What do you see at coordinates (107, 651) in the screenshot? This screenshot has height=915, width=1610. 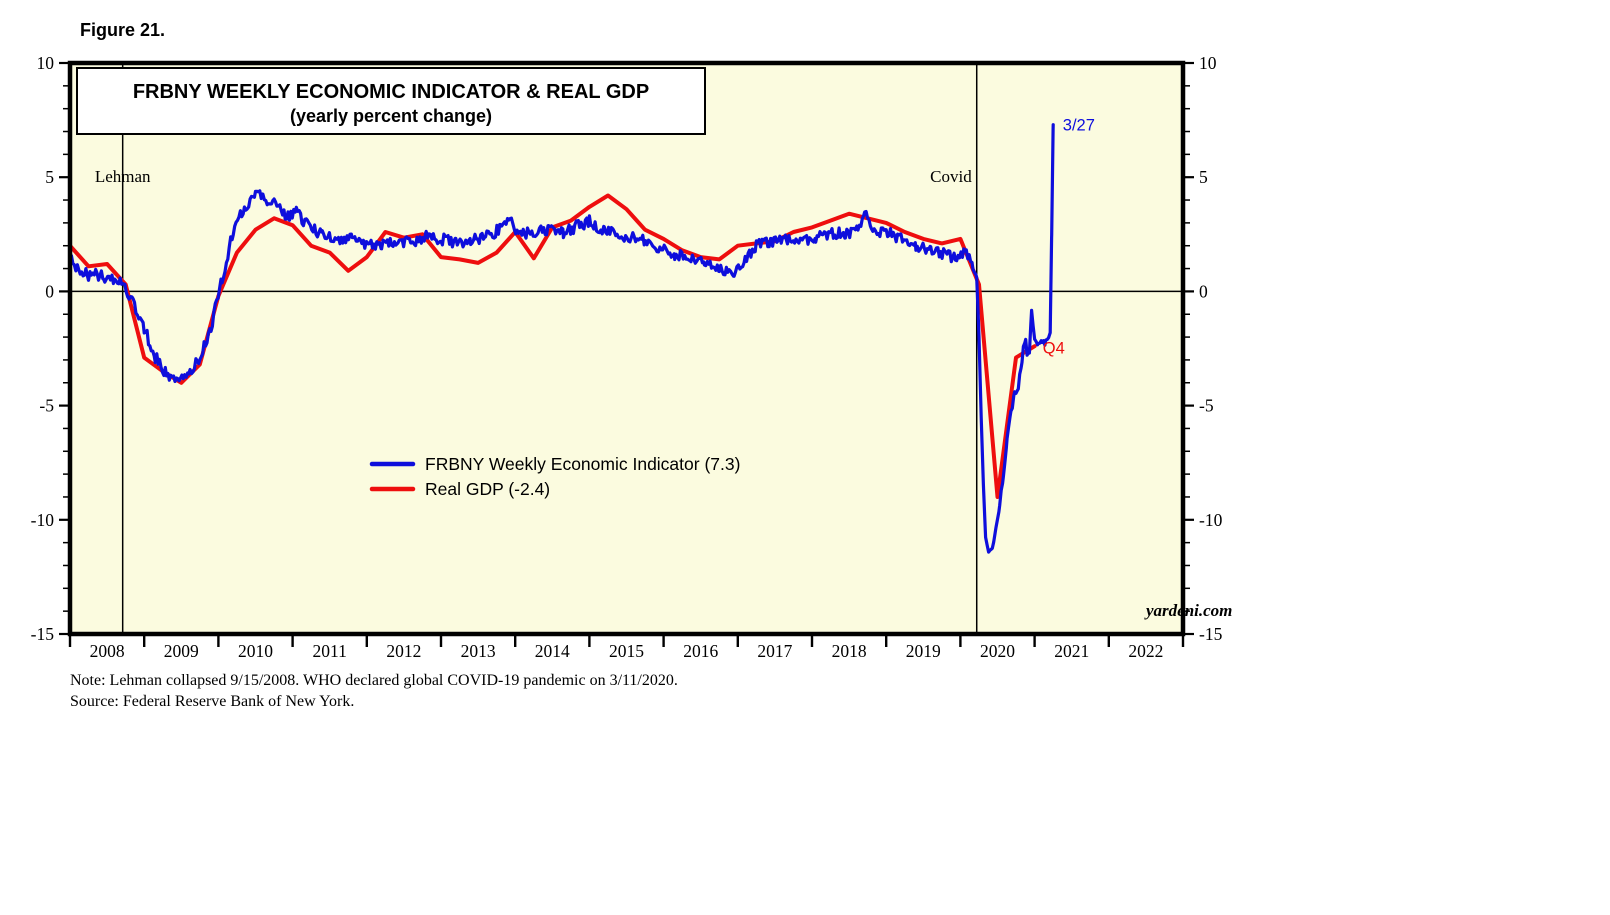 I see `x-axis-year-label: 2008` at bounding box center [107, 651].